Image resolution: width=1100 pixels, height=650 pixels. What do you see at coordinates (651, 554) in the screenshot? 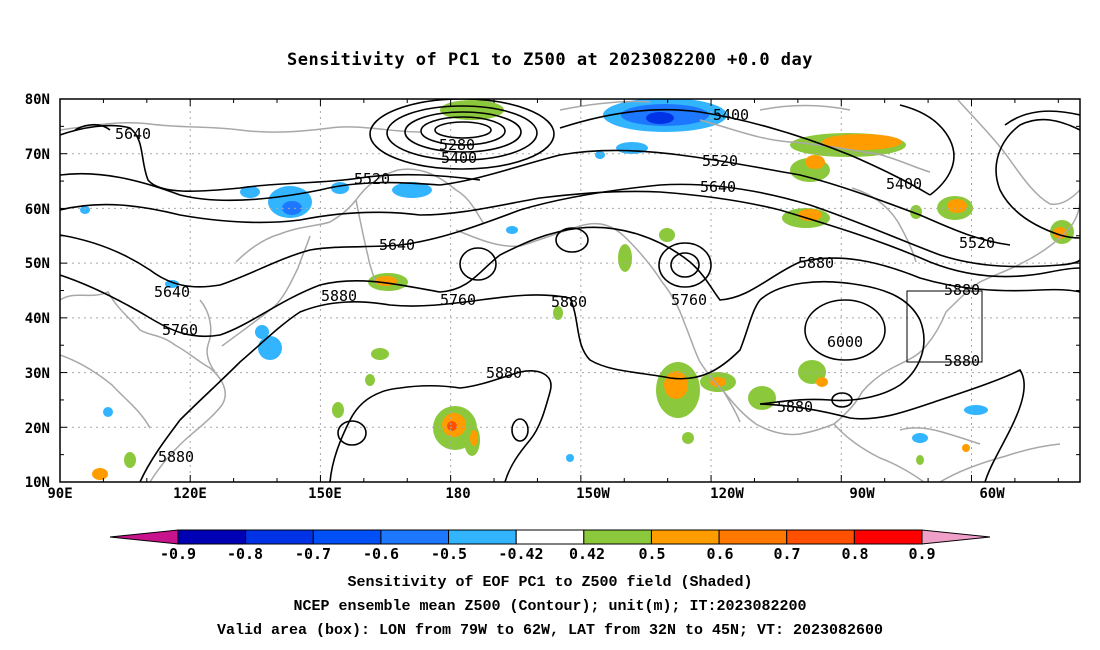
I see `colorbar-label: 0.5` at bounding box center [651, 554].